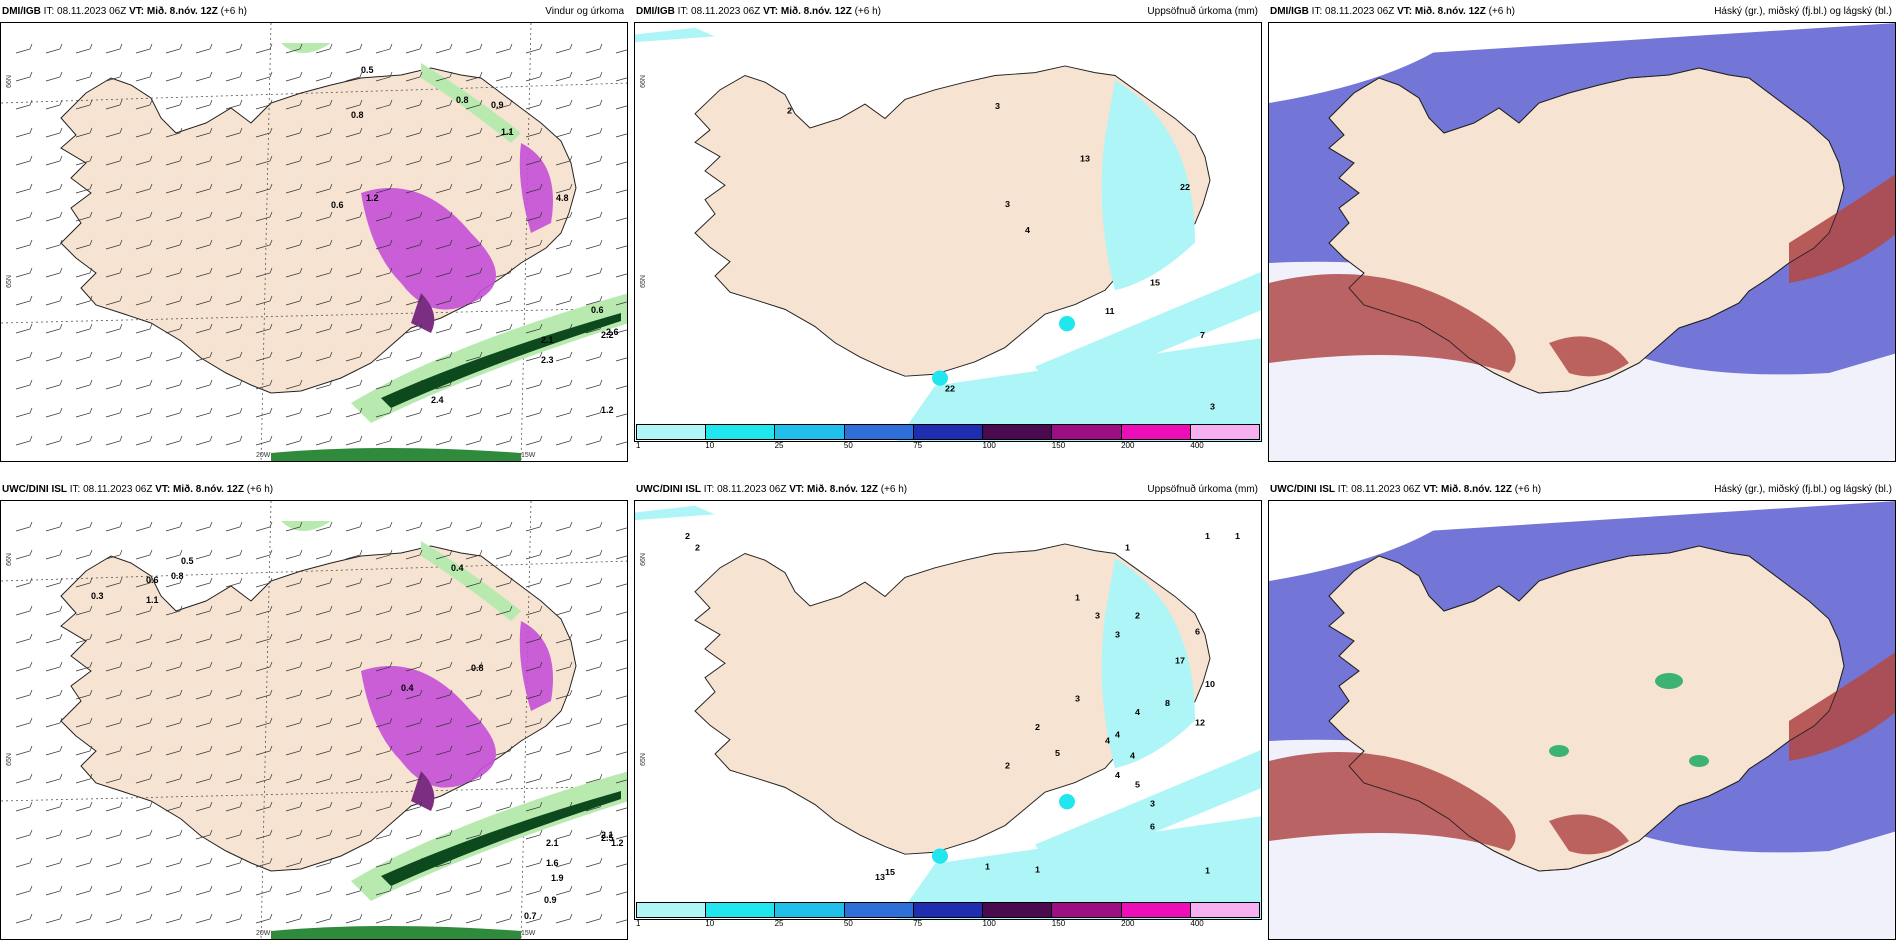 The image size is (1900, 950). I want to click on scale-label: 1, so click(638, 923).